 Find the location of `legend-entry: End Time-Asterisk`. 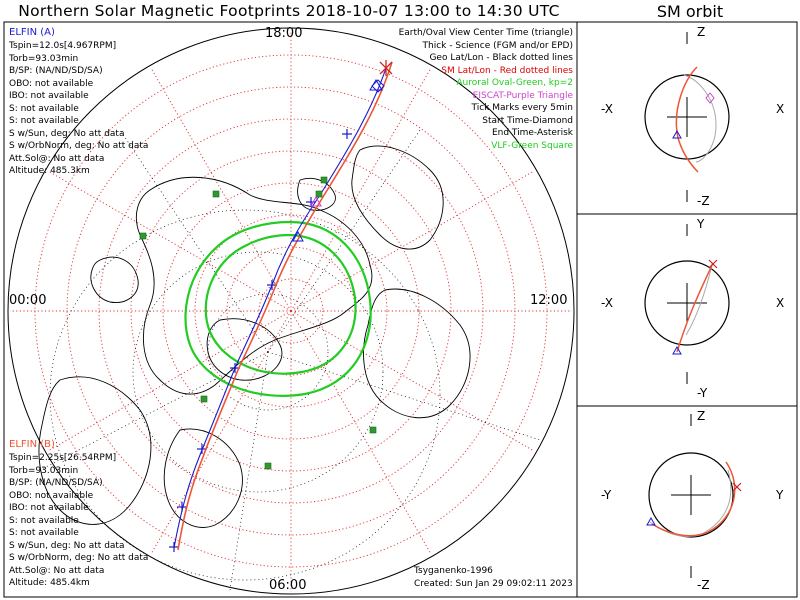

legend-entry: End Time-Asterisk is located at coordinates (532, 133).